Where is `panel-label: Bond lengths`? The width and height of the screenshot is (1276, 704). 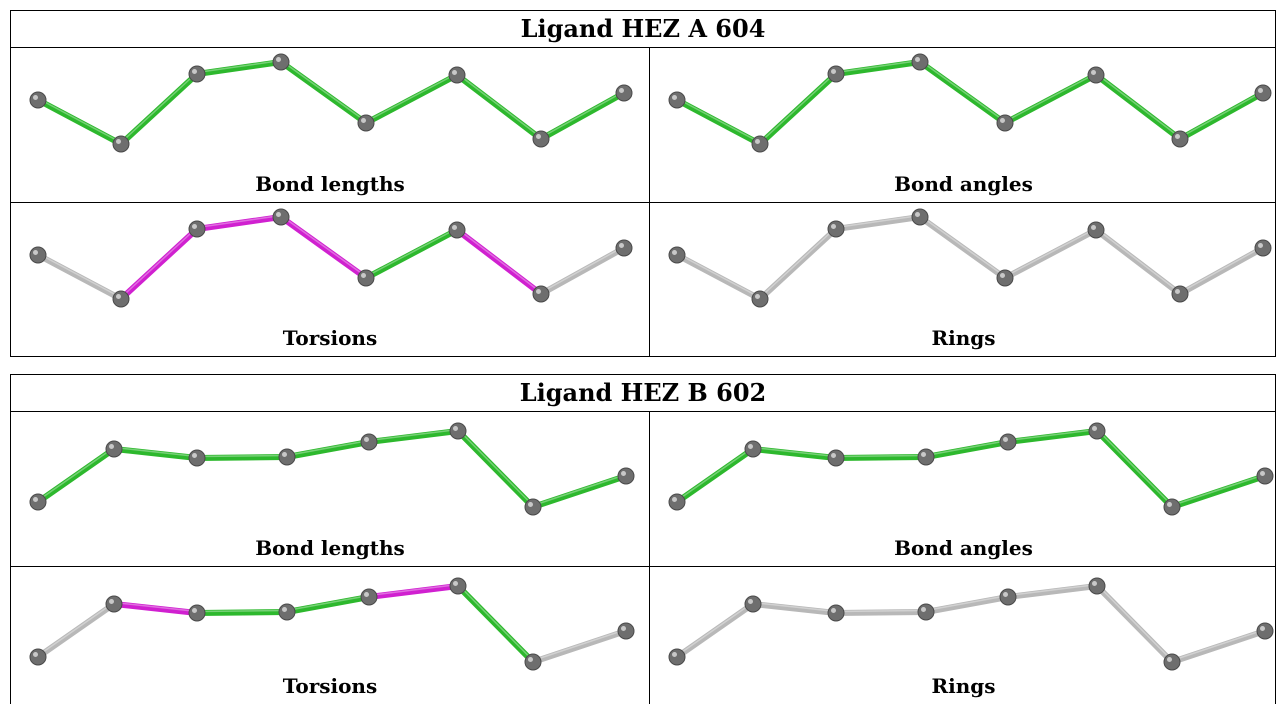
panel-label: Bond lengths is located at coordinates (330, 184).